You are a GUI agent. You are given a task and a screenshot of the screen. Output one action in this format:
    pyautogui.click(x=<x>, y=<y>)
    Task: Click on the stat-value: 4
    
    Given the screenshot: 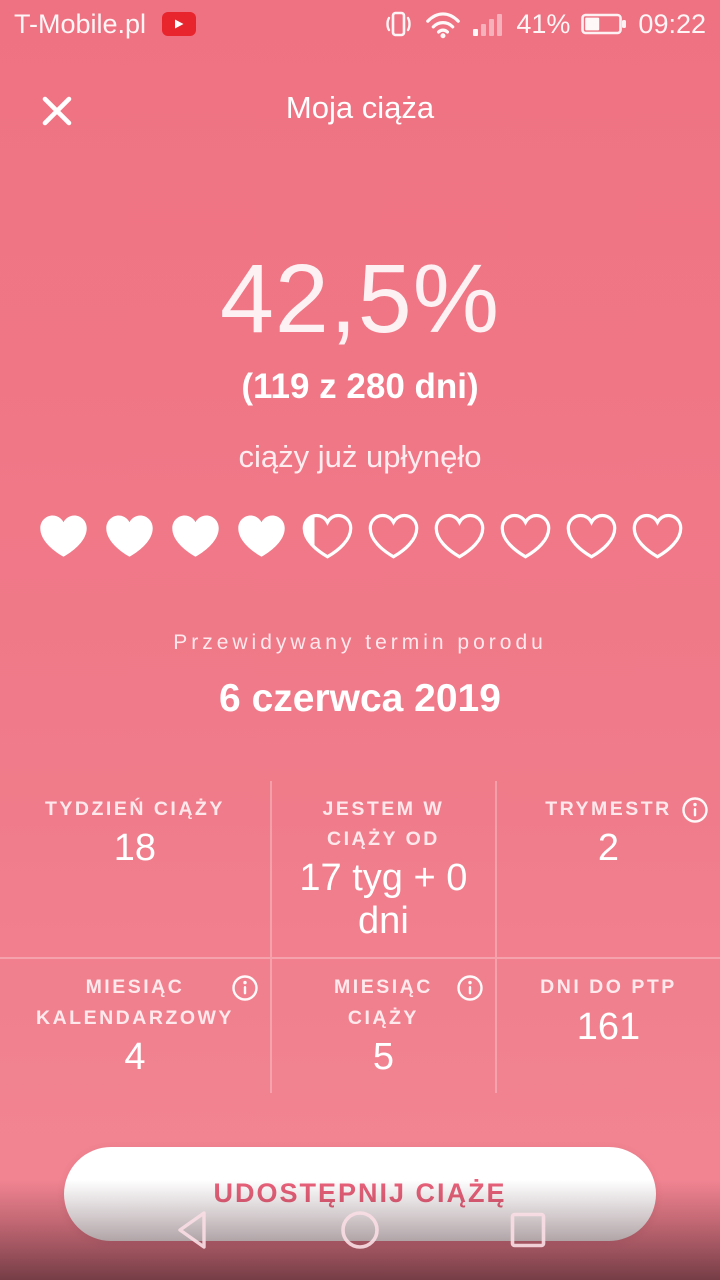 What is the action you would take?
    pyautogui.click(x=135, y=1056)
    